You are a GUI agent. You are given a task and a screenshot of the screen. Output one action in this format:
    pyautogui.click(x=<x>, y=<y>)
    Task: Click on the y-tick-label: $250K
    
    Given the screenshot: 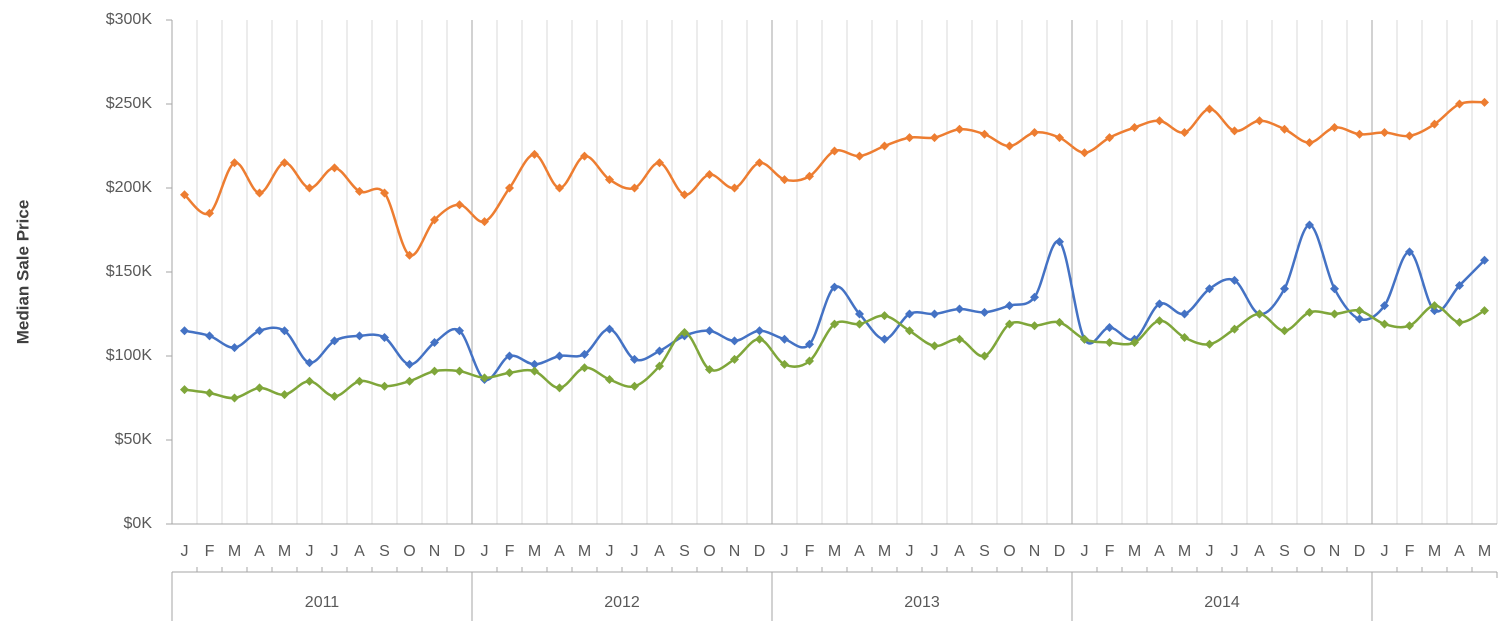 What is the action you would take?
    pyautogui.click(x=129, y=103)
    